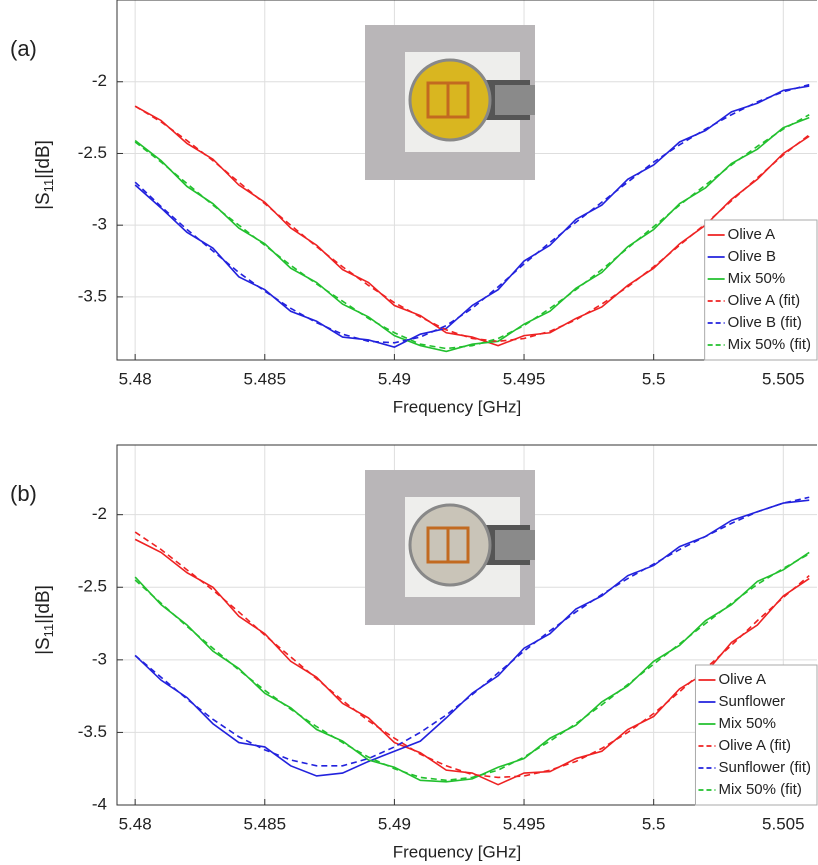 The image size is (818, 865). Describe the element at coordinates (765, 322) in the screenshot. I see `legend-label: Olive B (fit)` at that location.